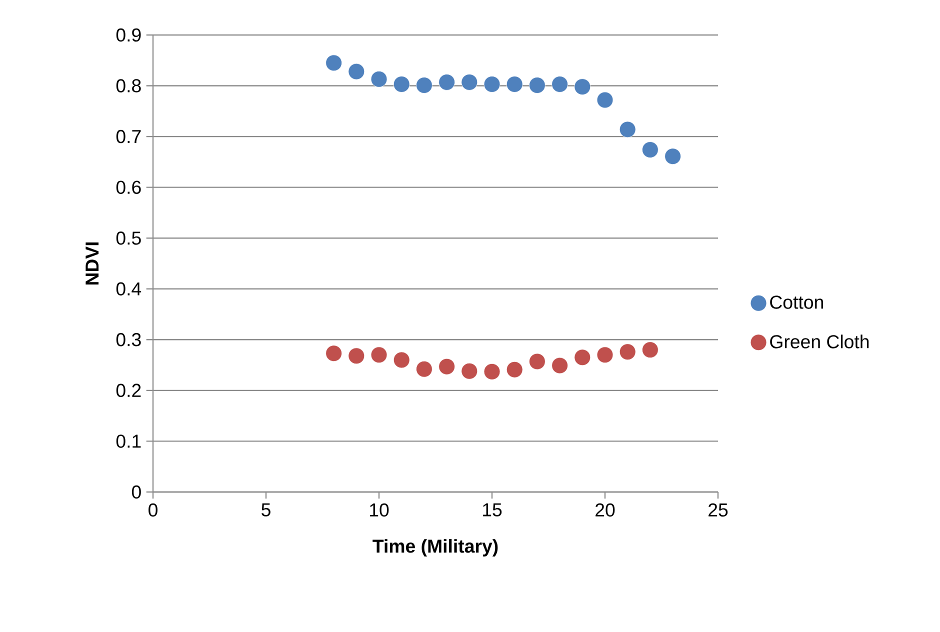 The image size is (940, 632). What do you see at coordinates (718, 510) in the screenshot?
I see `x-tick-label: 25` at bounding box center [718, 510].